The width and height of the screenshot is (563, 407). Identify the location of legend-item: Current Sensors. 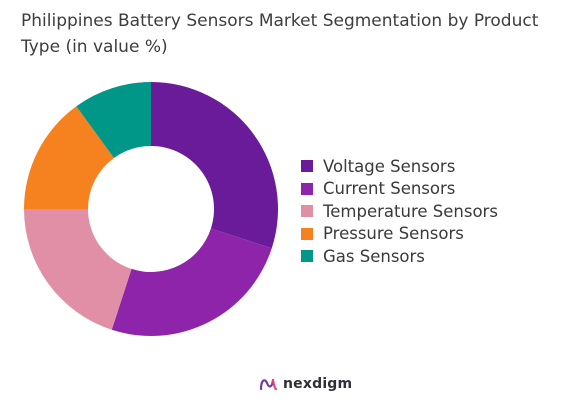
(399, 189).